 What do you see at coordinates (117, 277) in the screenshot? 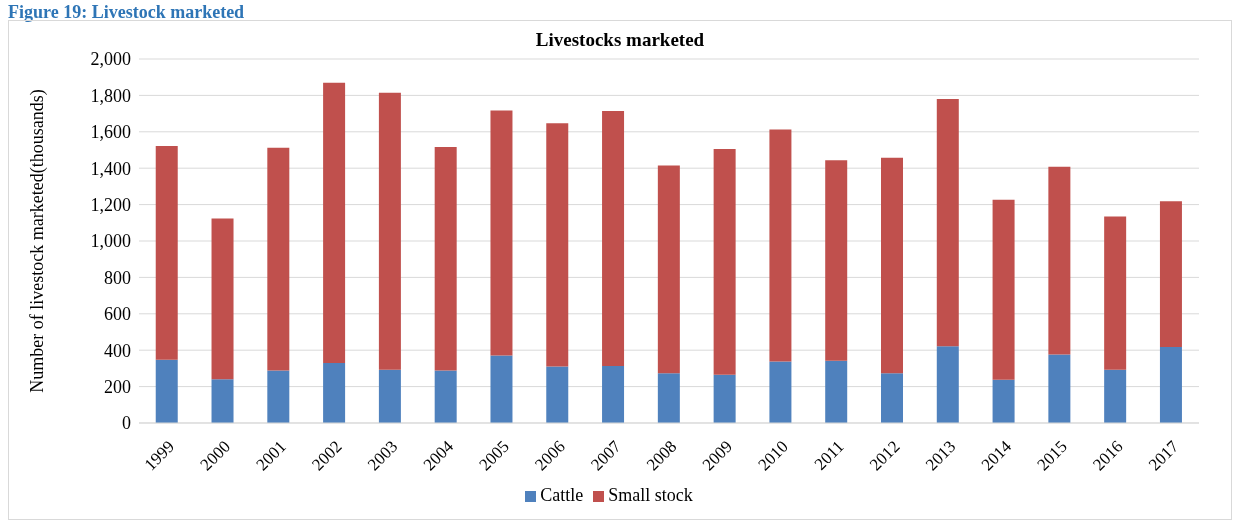
I see `y-tick-label: 800` at bounding box center [117, 277].